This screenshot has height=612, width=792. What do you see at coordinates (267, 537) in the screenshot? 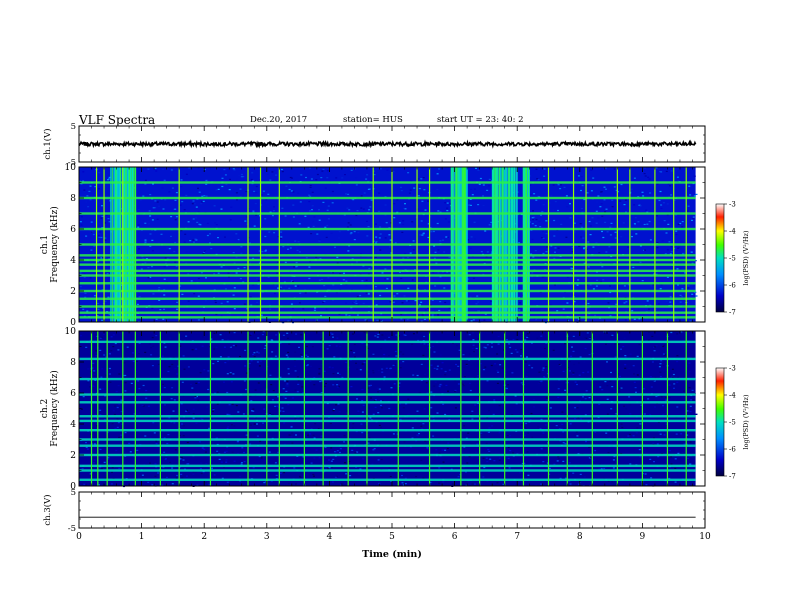
I see `x-tick-label: 3` at bounding box center [267, 537].